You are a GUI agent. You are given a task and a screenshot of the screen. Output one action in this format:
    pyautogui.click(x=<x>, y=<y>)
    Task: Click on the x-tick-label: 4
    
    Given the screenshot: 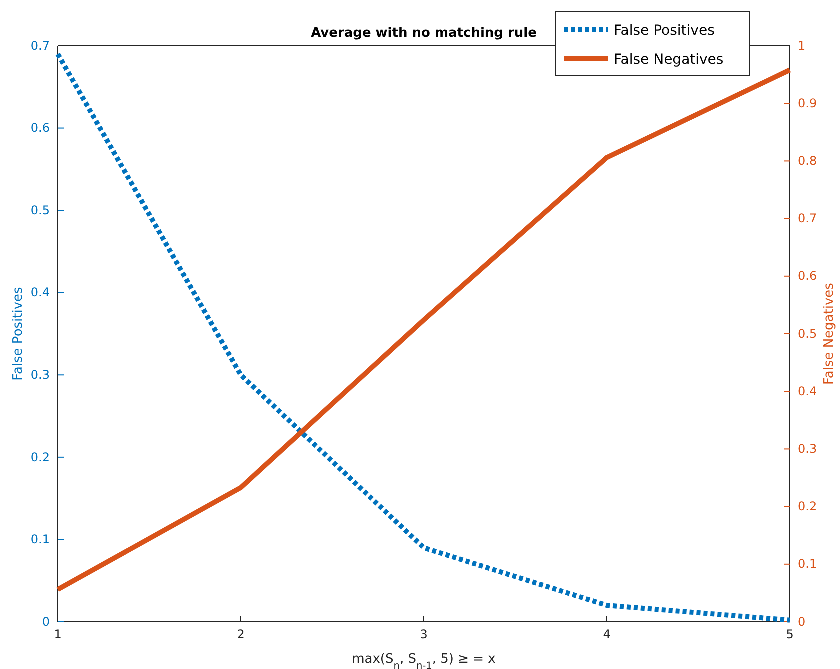 What is the action you would take?
    pyautogui.click(x=607, y=635)
    